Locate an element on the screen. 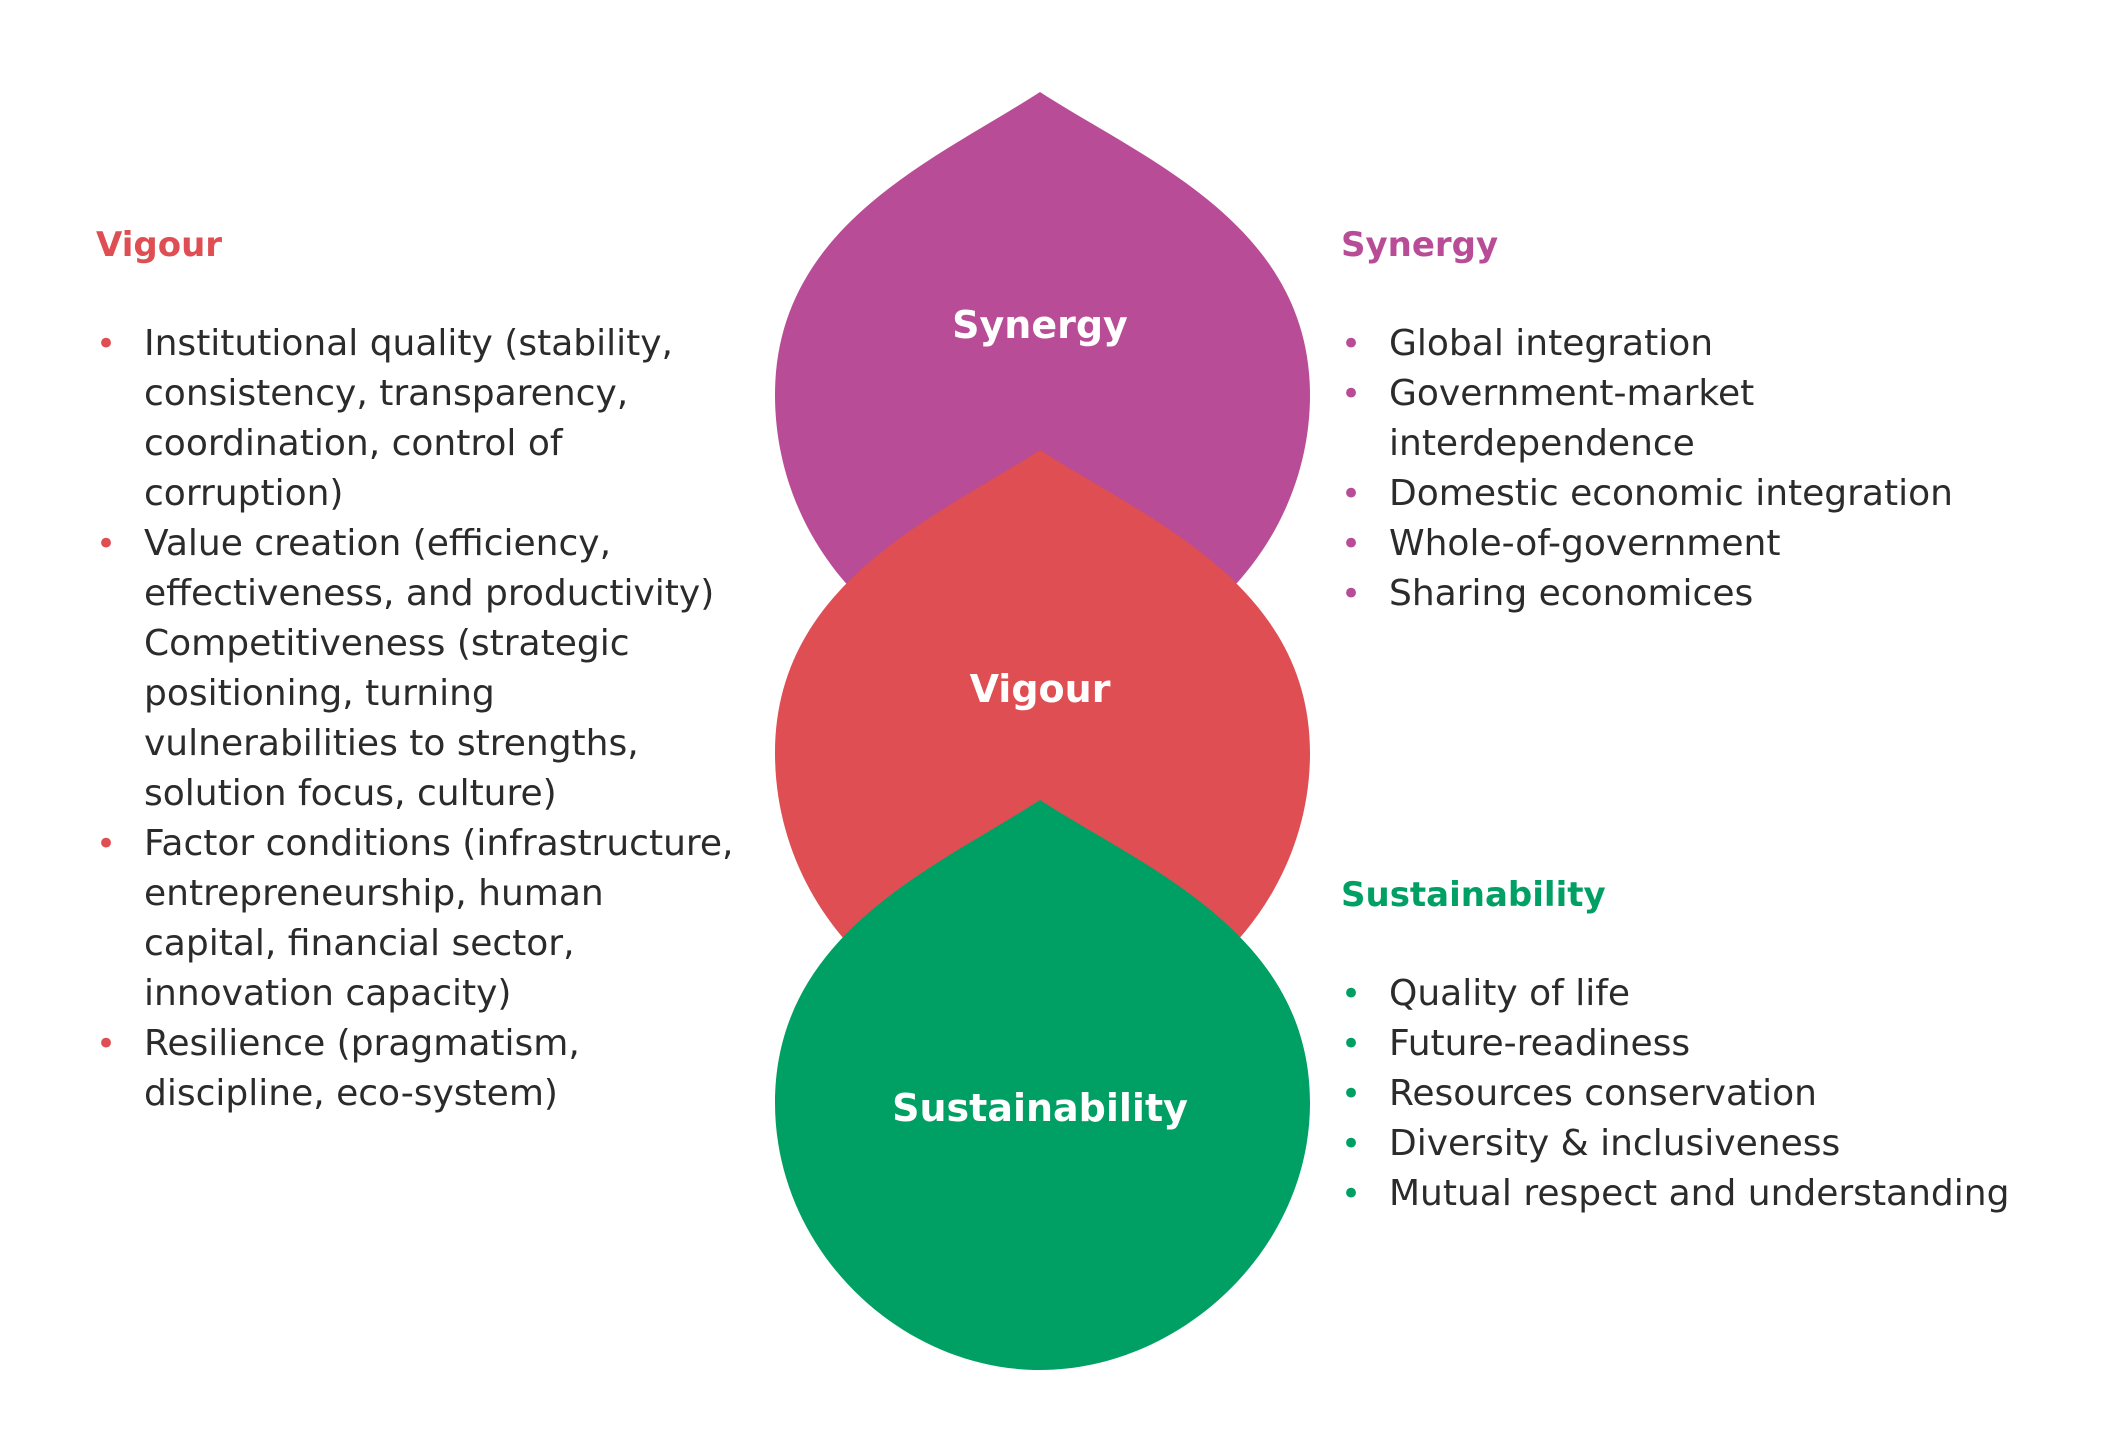 This screenshot has height=1453, width=2127. list-item: • Domestic economic integration is located at coordinates (1701, 494).